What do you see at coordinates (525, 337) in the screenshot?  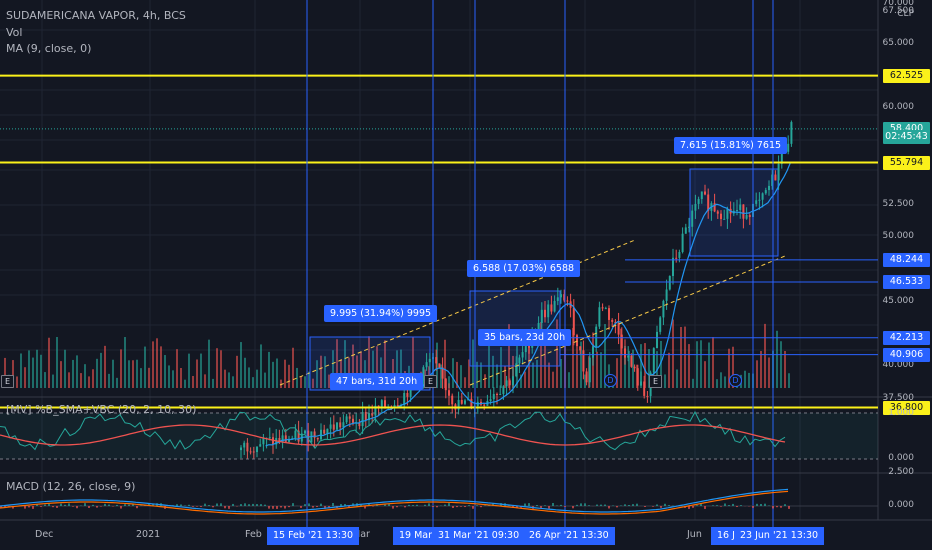 I see `measure-label: 35 bars, 23d 20h` at bounding box center [525, 337].